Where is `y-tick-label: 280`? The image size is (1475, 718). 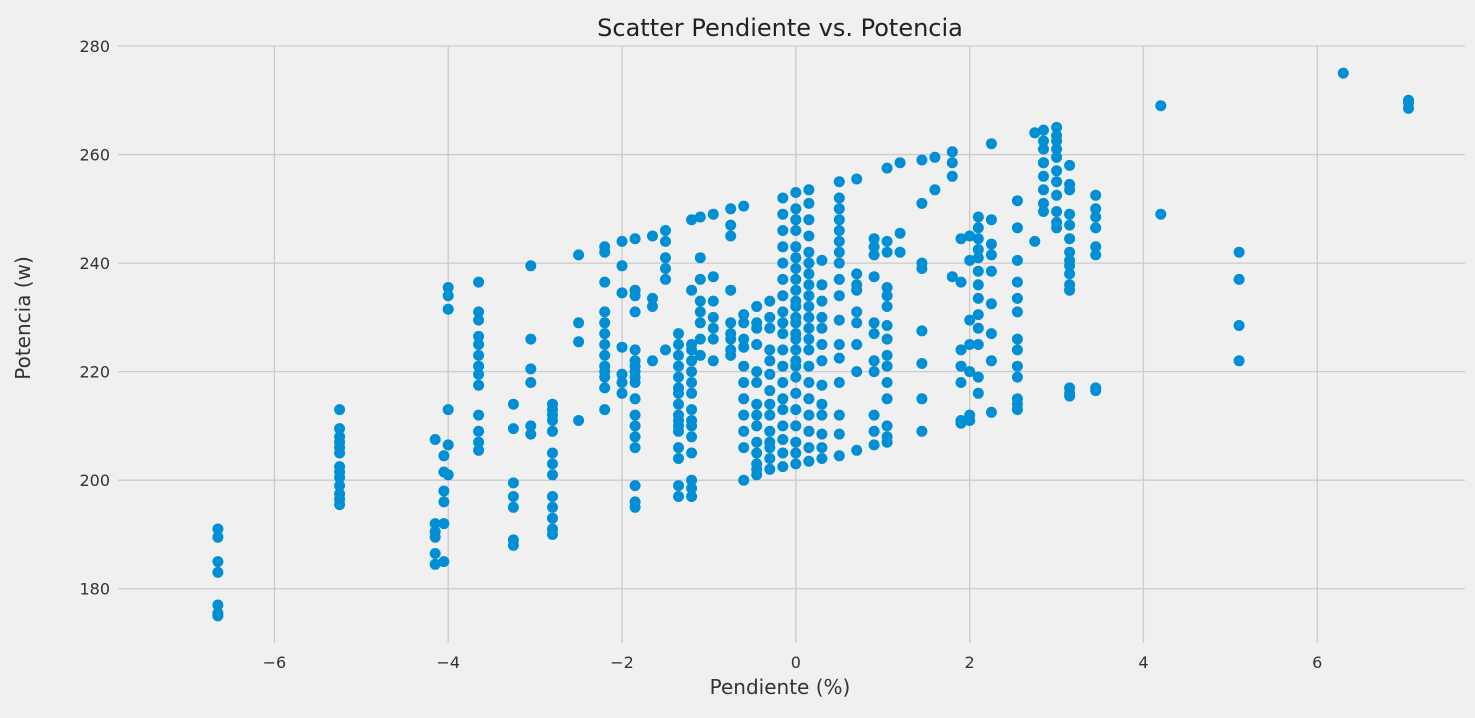 y-tick-label: 280 is located at coordinates (94, 46).